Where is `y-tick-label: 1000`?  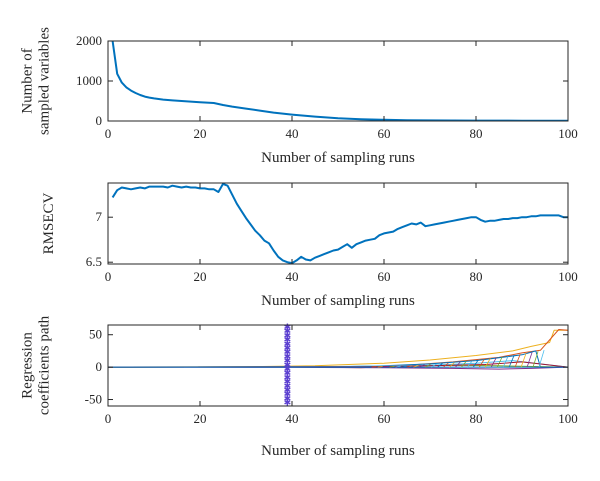 y-tick-label: 1000 is located at coordinates (89, 80).